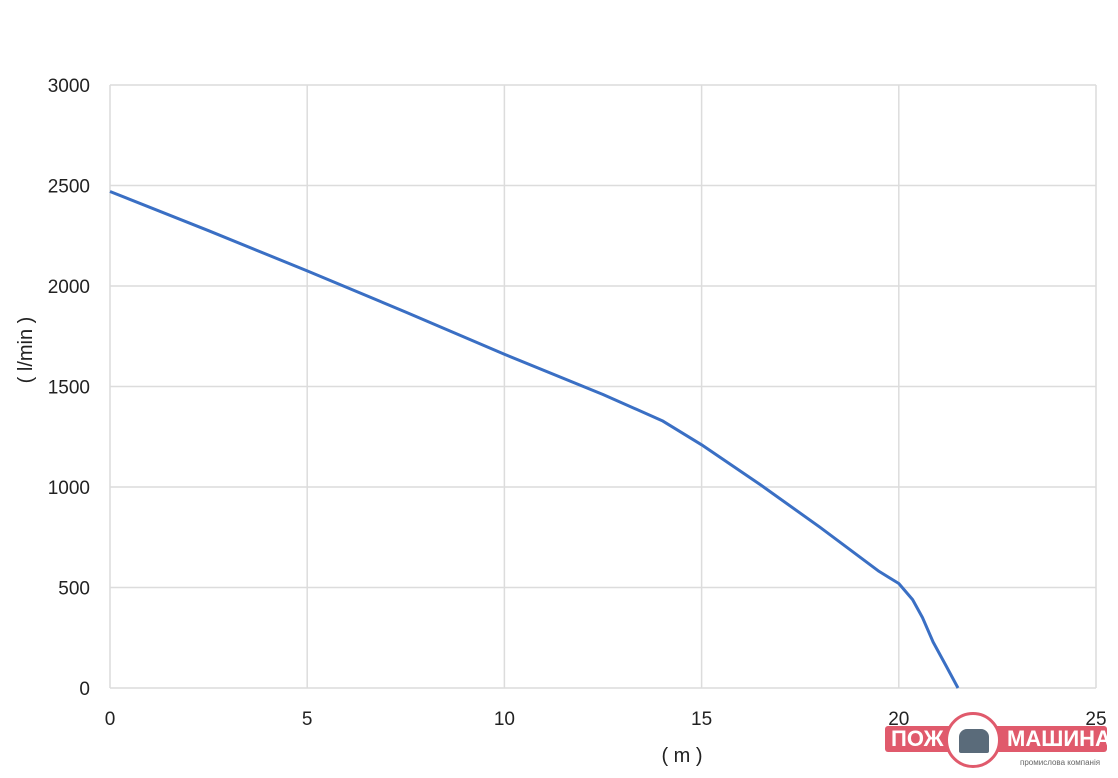 The height and width of the screenshot is (778, 1118). Describe the element at coordinates (1060, 762) in the screenshot. I see `logo-subtitle: промислова компанія` at that location.